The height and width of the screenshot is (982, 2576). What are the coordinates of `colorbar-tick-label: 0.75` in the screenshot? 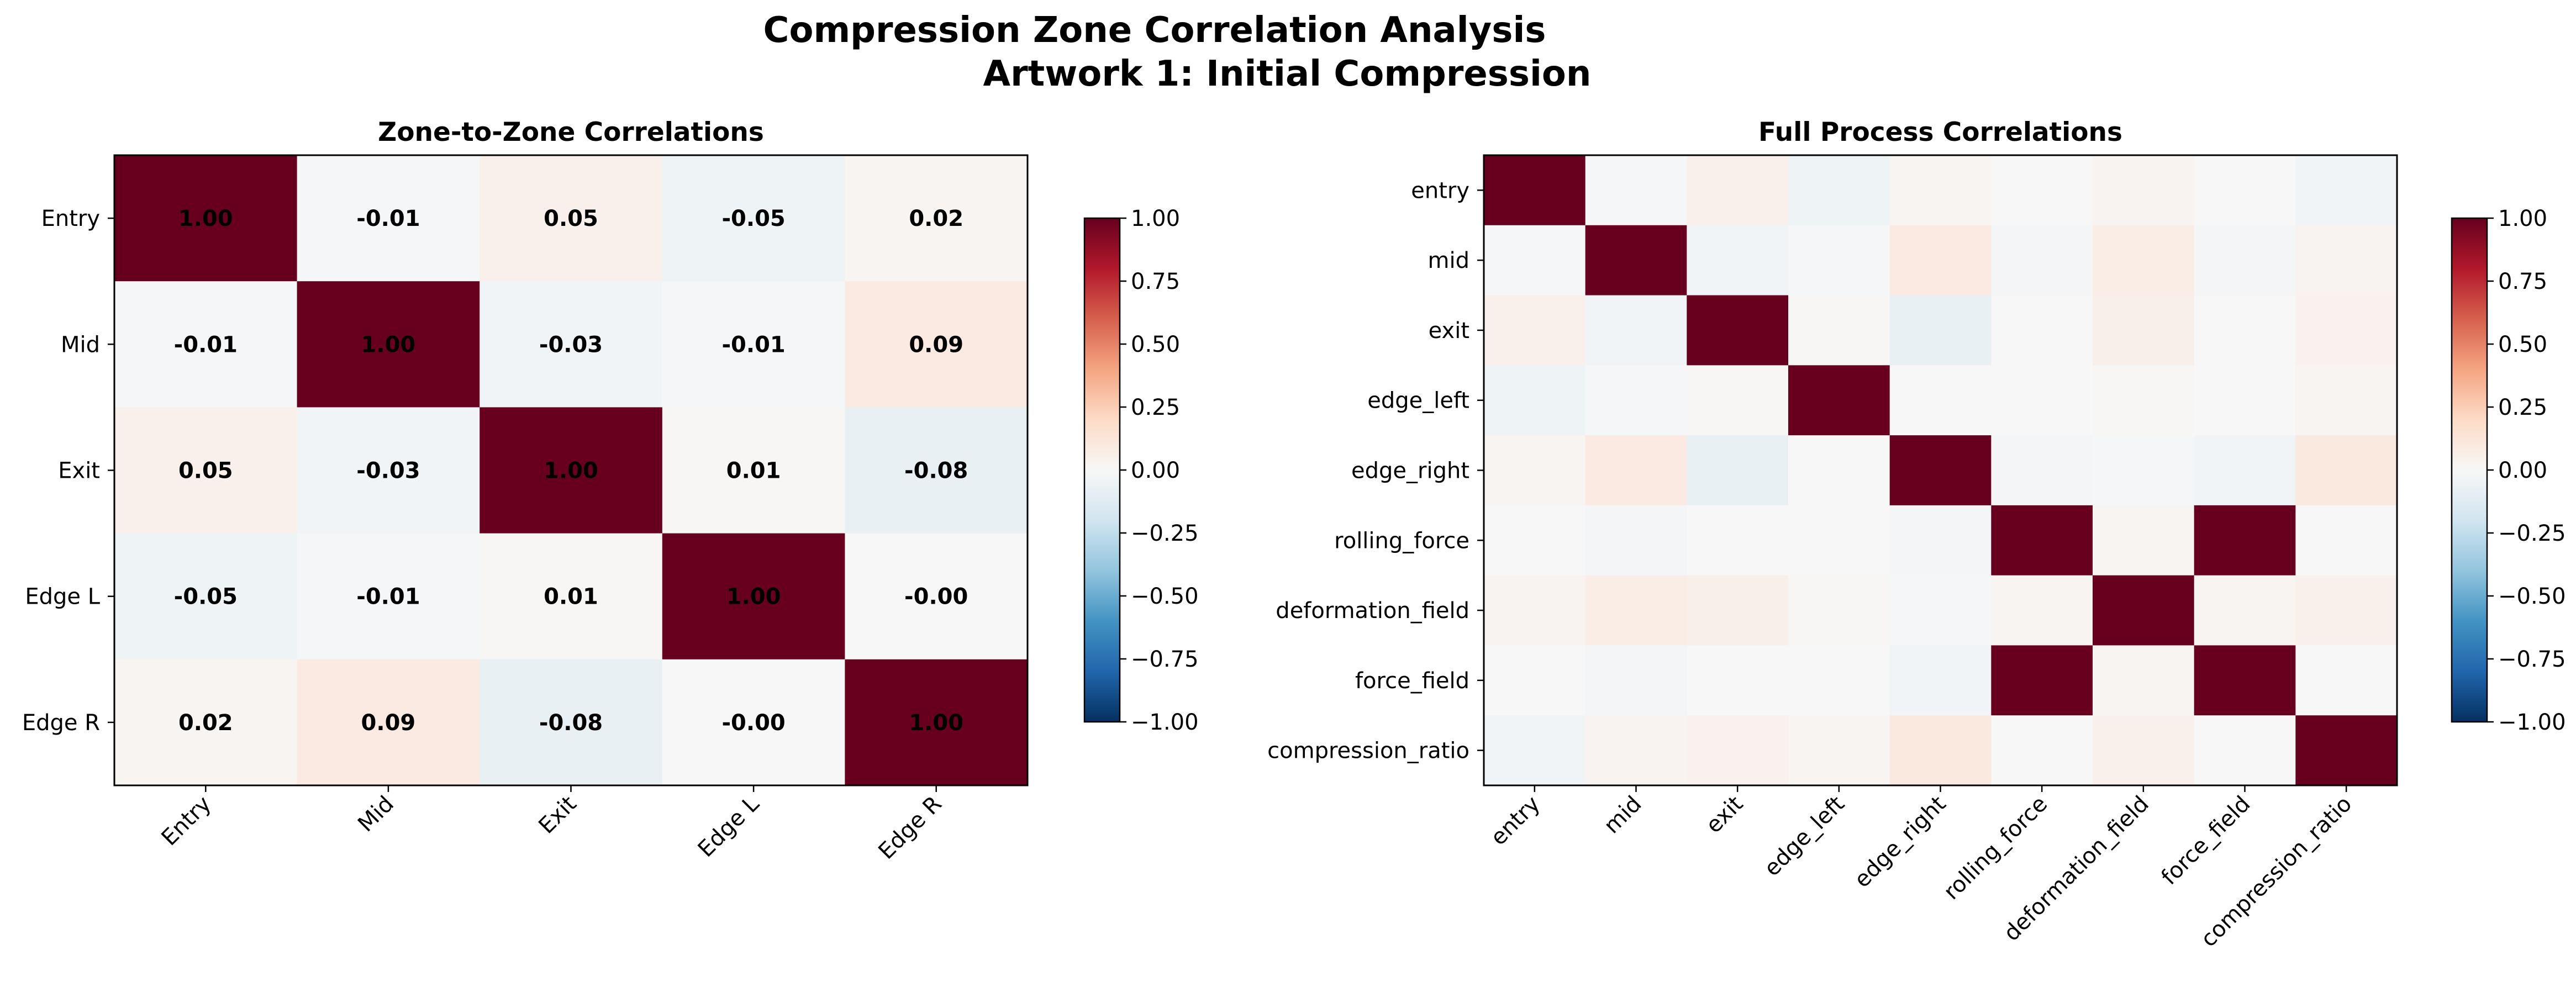 It's located at (1155, 281).